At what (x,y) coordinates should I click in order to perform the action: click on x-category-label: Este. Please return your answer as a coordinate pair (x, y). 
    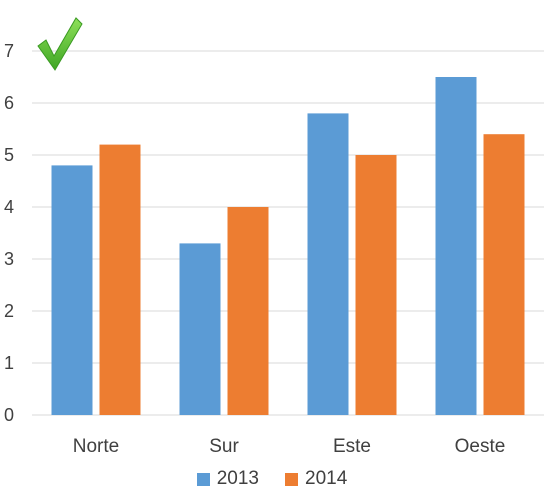
    Looking at the image, I should click on (352, 446).